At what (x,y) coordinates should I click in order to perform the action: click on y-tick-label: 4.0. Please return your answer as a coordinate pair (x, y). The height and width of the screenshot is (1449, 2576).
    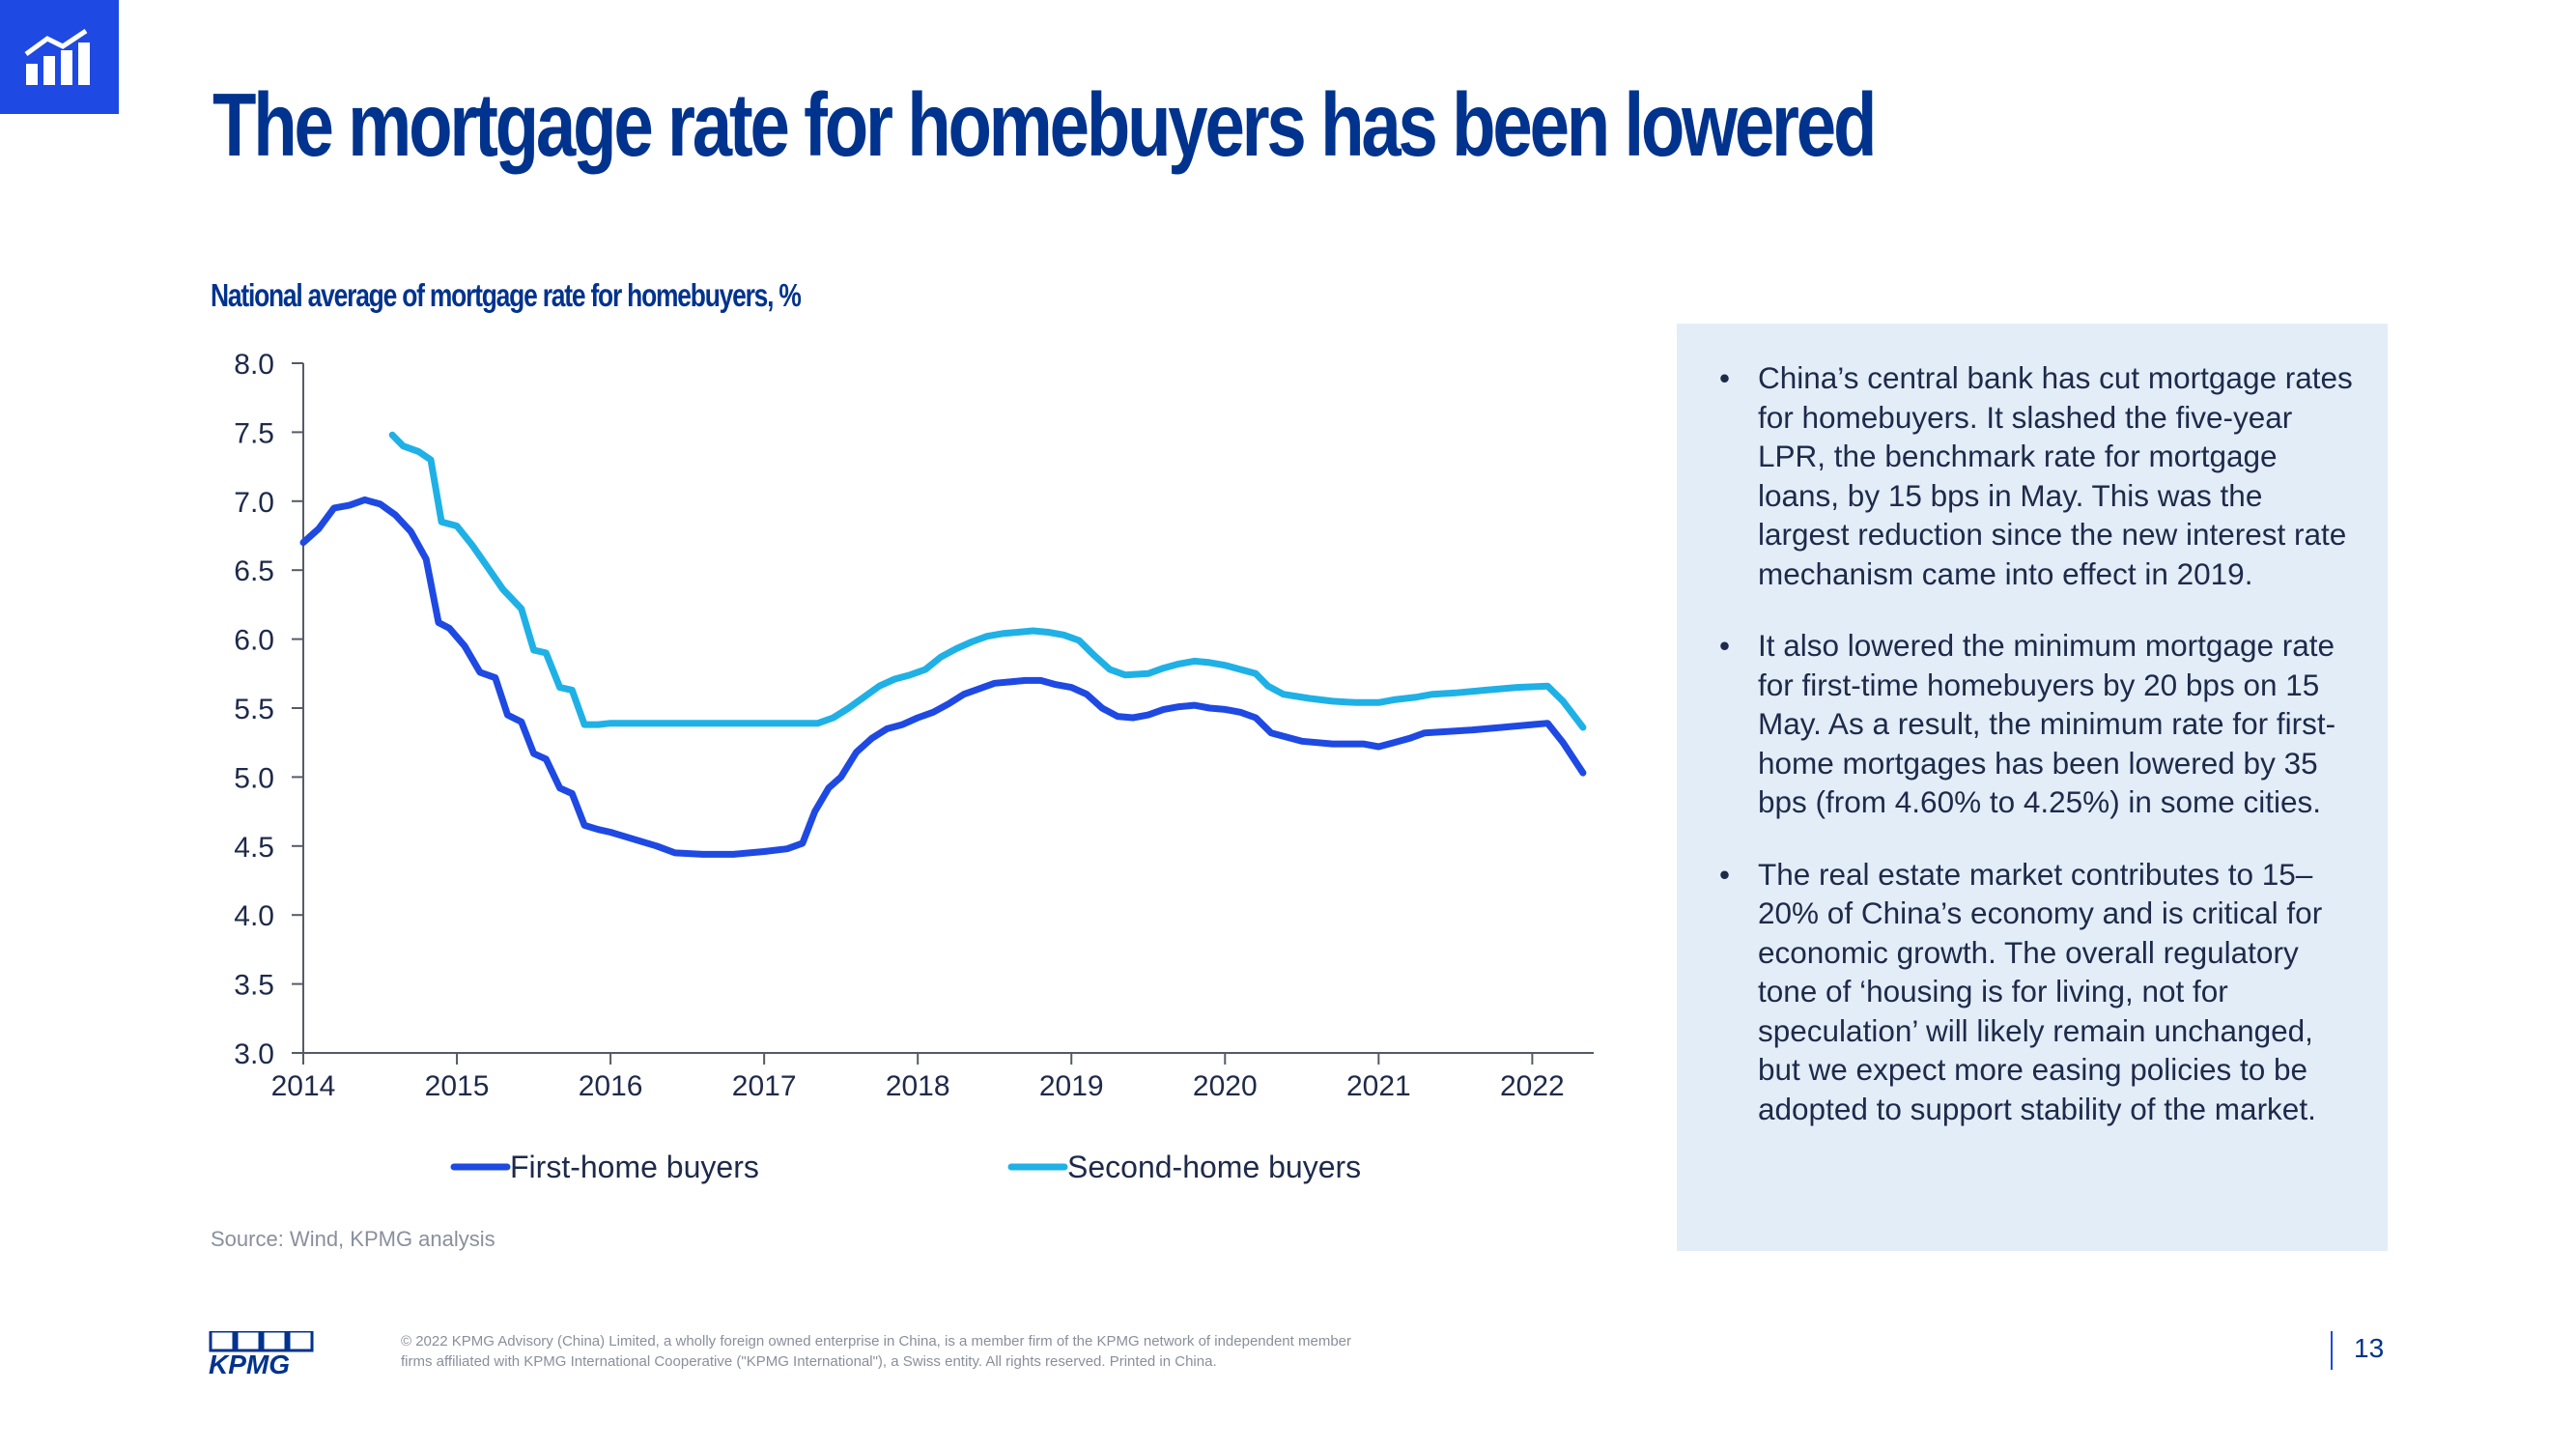
    Looking at the image, I should click on (254, 916).